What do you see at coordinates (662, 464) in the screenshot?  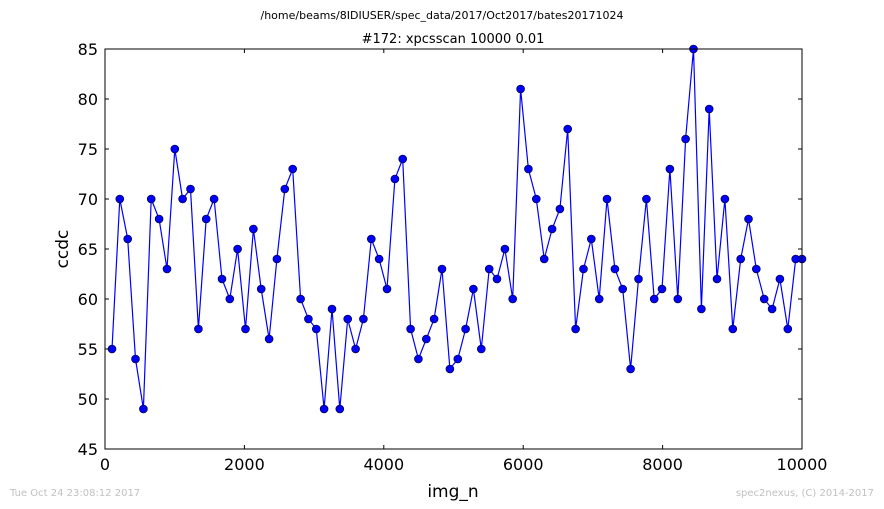 I see `x-tick-label: 8000` at bounding box center [662, 464].